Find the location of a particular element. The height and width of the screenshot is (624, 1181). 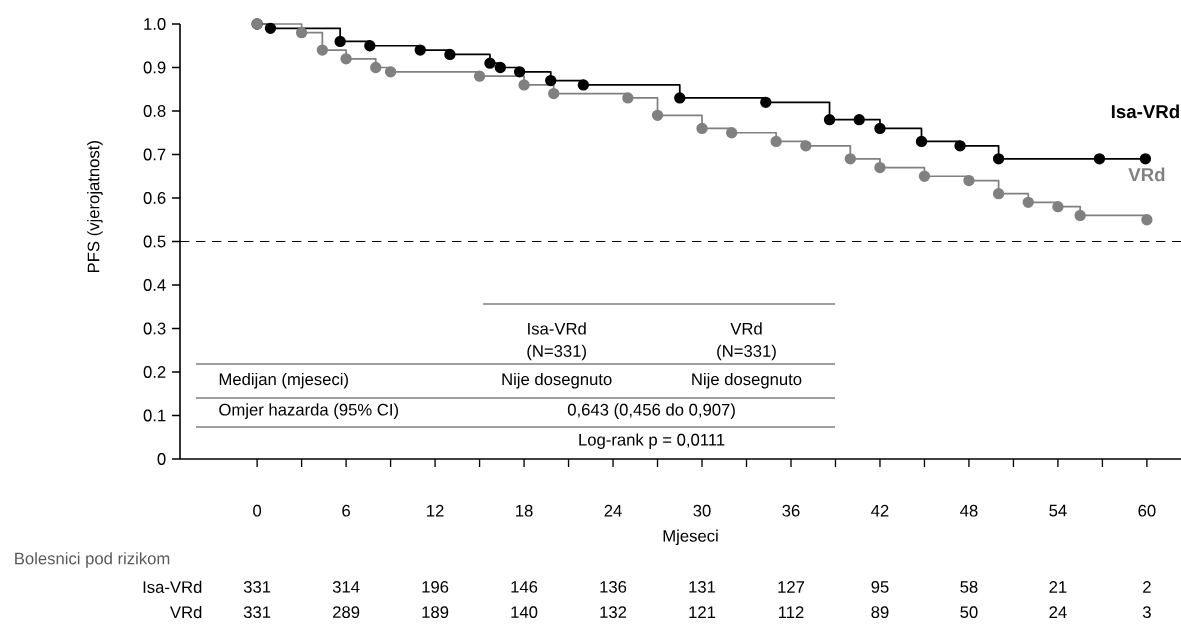

text: 314 is located at coordinates (346, 586).